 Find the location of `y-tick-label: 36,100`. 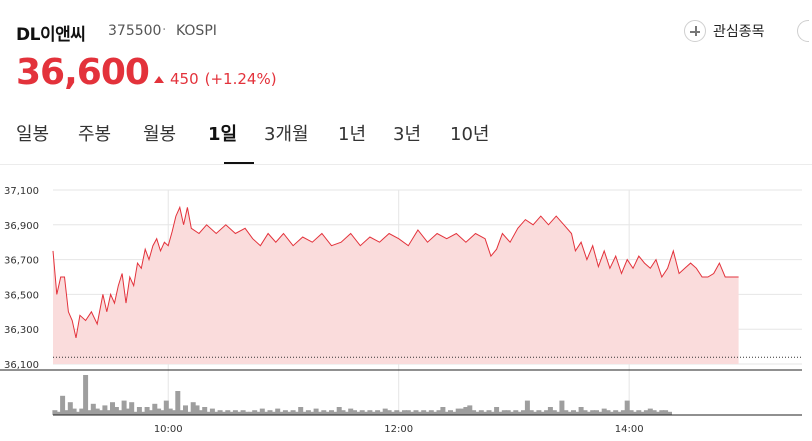

y-tick-label: 36,100 is located at coordinates (21, 365).